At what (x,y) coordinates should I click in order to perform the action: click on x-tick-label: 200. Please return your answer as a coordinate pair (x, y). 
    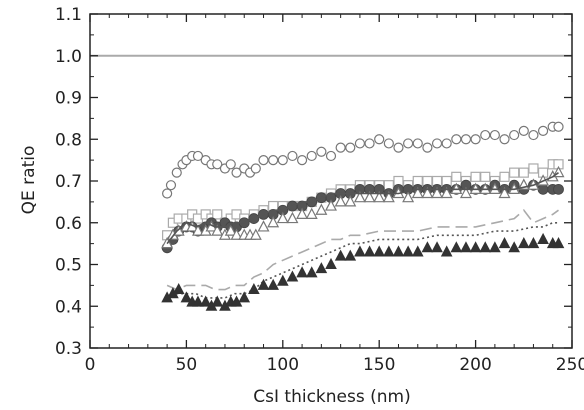
    Looking at the image, I should click on (475, 365).